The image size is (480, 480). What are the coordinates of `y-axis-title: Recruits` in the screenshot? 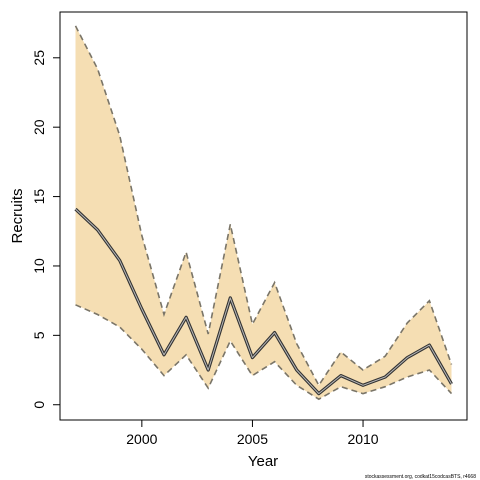 It's located at (17, 215).